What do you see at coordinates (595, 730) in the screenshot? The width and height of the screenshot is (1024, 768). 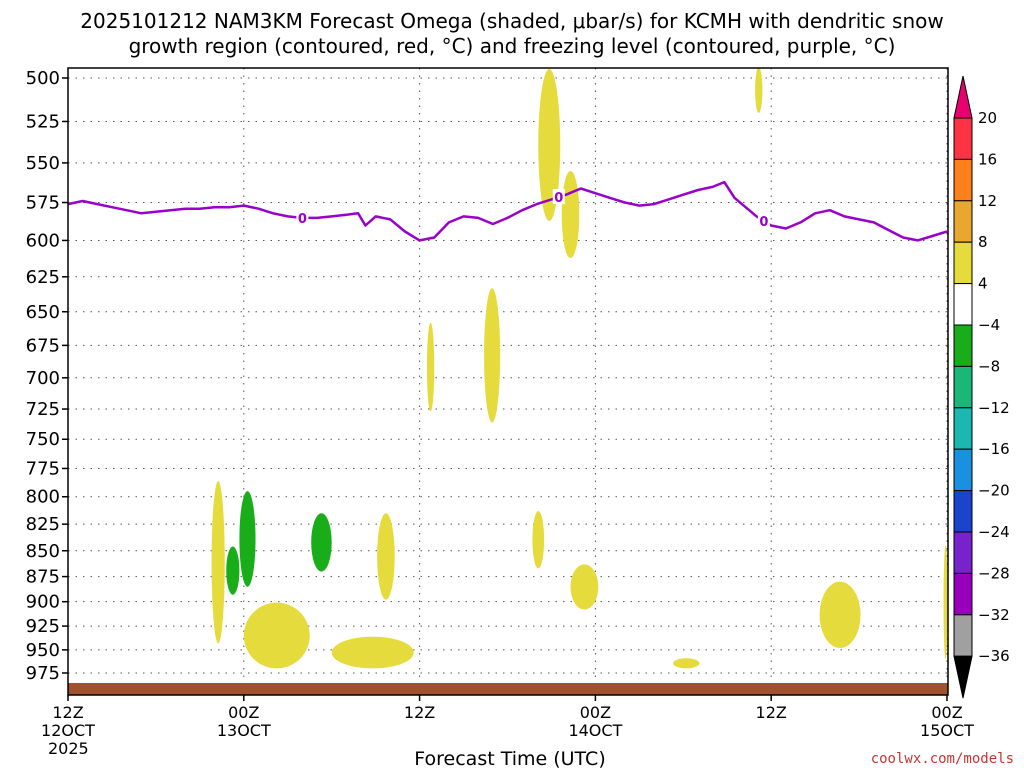 I see `x-tick-label-date: 14OCT` at bounding box center [595, 730].